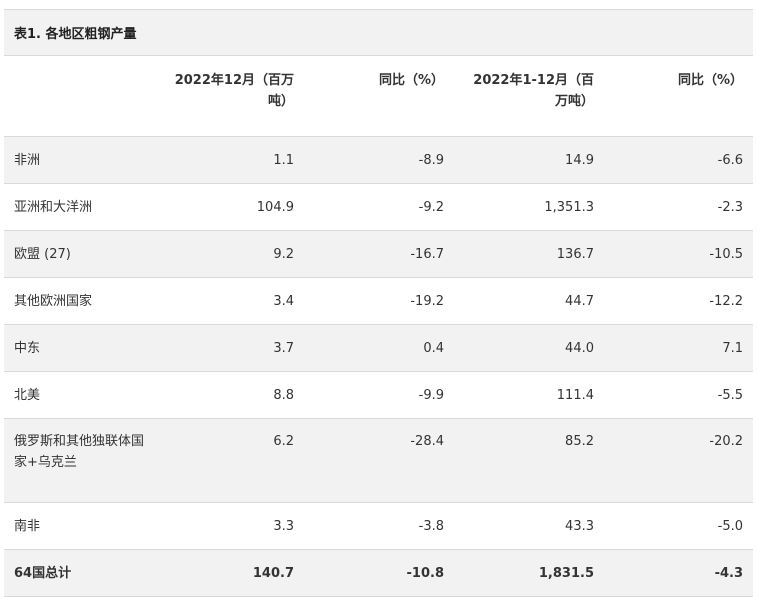 This screenshot has width=758, height=597. I want to click on table-caption: 表1. 各地区粗钢产量, so click(379, 32).